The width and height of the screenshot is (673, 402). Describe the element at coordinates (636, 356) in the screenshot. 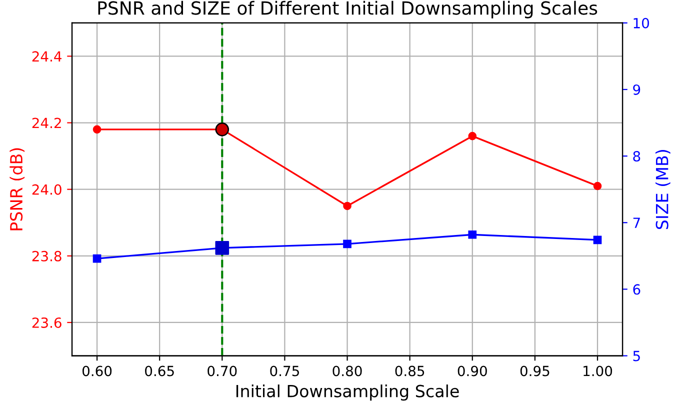

I see `y2-tick-label: 5` at that location.